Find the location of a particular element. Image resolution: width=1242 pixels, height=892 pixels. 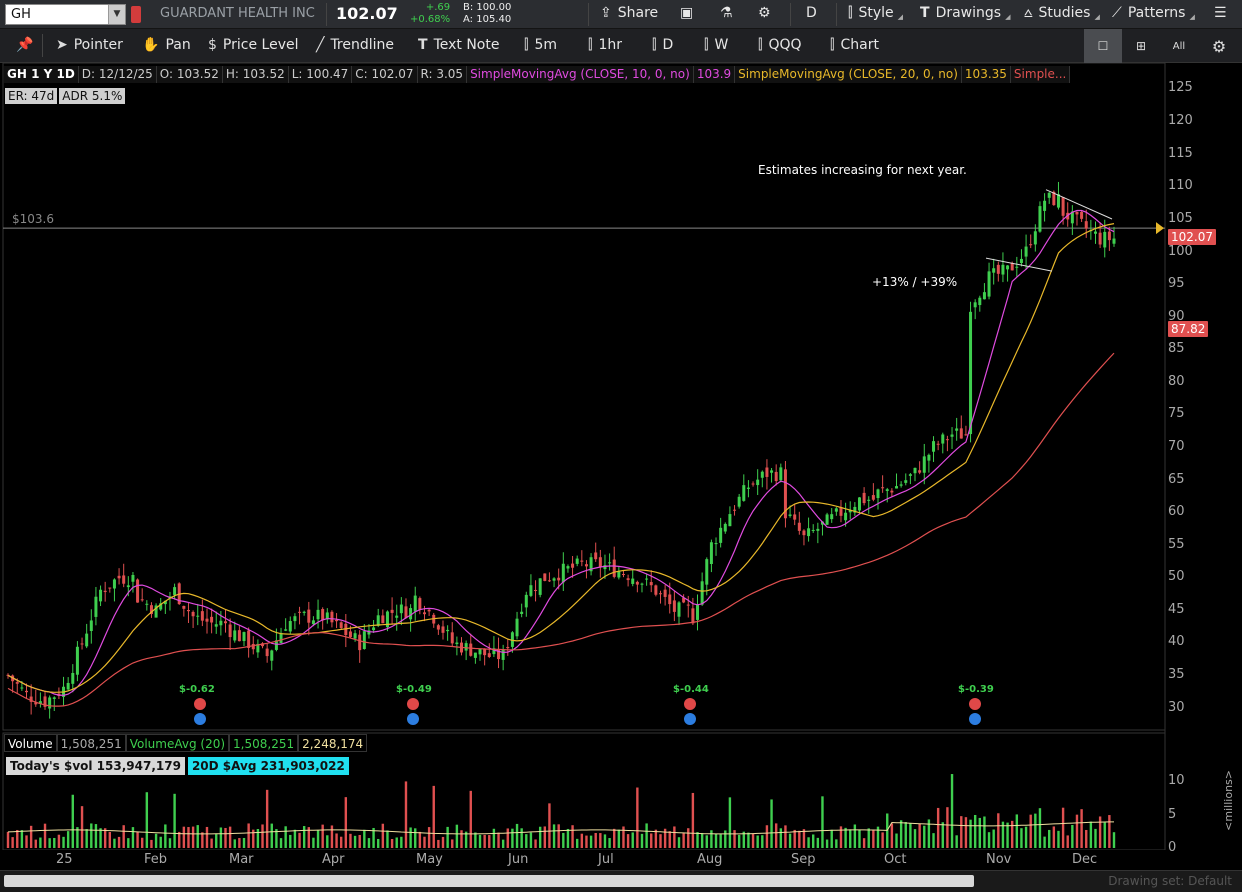

price-tick-label: 30 is located at coordinates (1176, 707).